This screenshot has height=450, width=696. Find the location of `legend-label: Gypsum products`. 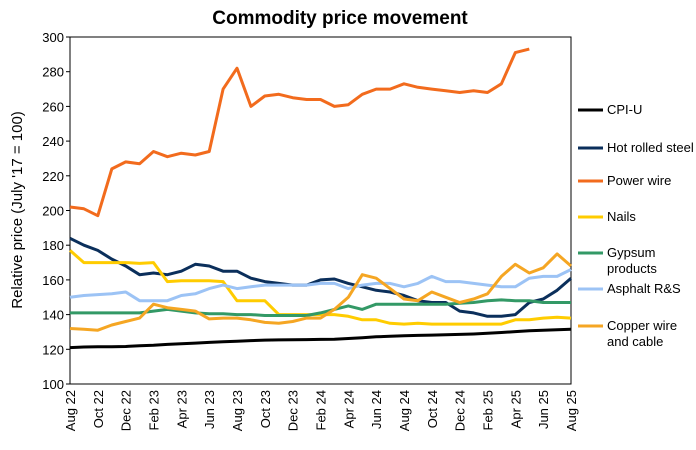

legend-label: Gypsum products is located at coordinates (632, 260).